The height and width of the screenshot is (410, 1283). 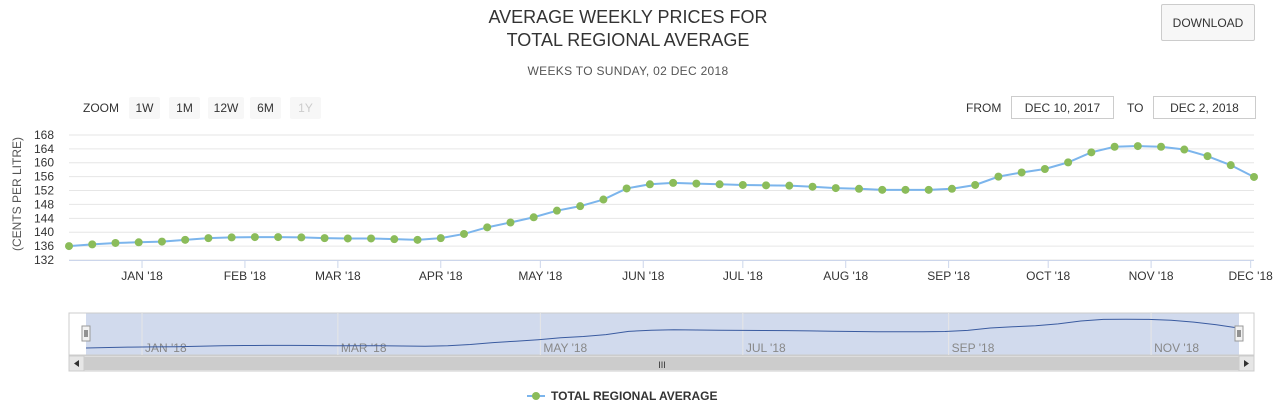 What do you see at coordinates (142, 276) in the screenshot?
I see `x-tick-label: JAN '18` at bounding box center [142, 276].